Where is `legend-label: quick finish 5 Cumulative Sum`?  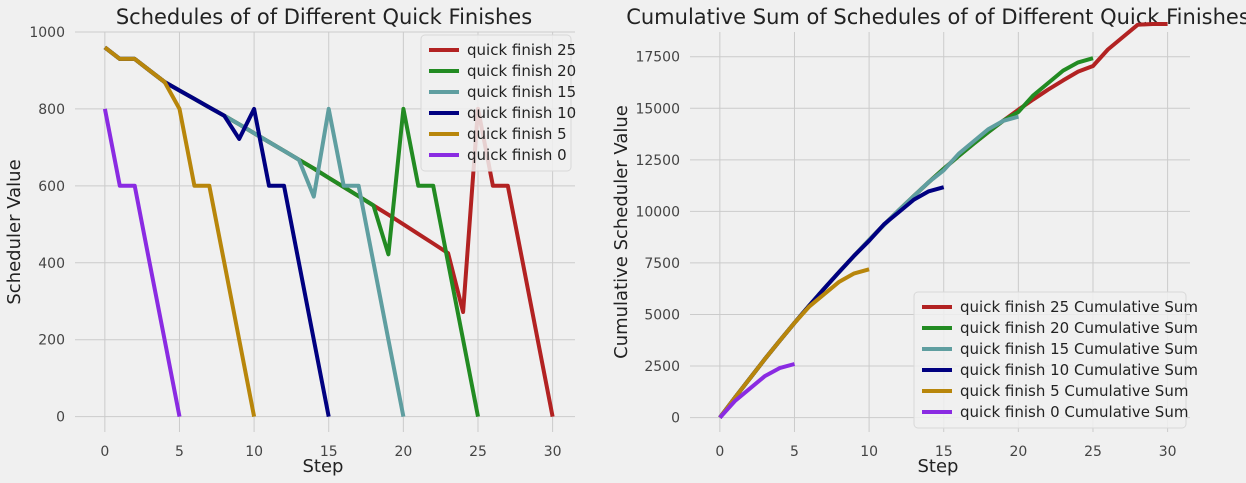
legend-label: quick finish 5 Cumulative Sum is located at coordinates (1074, 391).